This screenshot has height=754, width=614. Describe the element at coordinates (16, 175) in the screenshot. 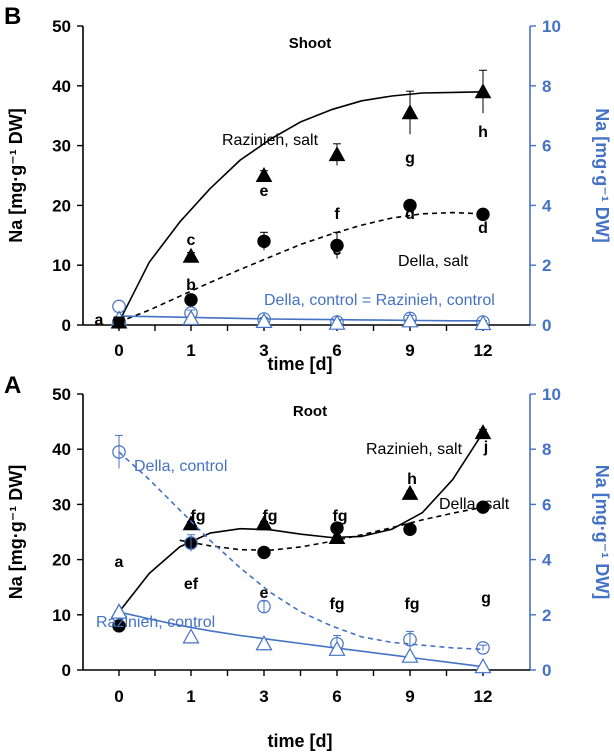

I see `y-axis-title-left: Na [mg·g⁻¹ DW]` at that location.